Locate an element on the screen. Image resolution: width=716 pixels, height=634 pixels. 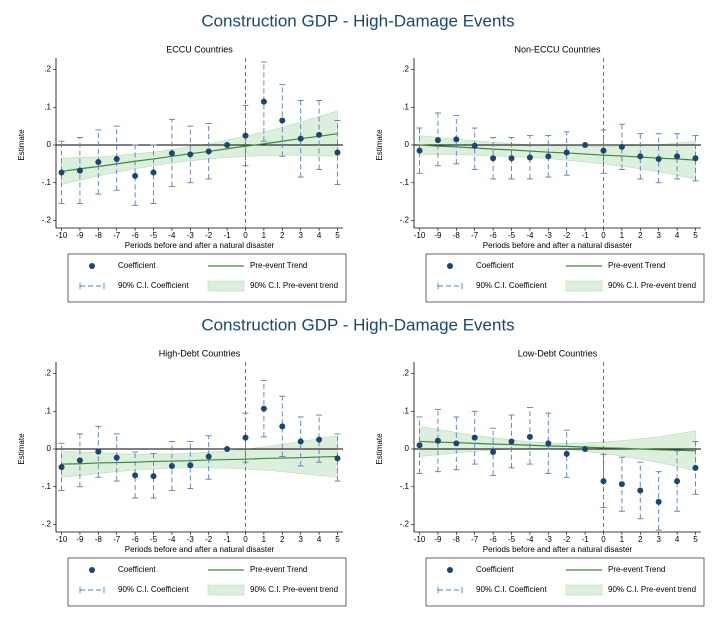
y-tick-label: -.2 is located at coordinates (405, 220).